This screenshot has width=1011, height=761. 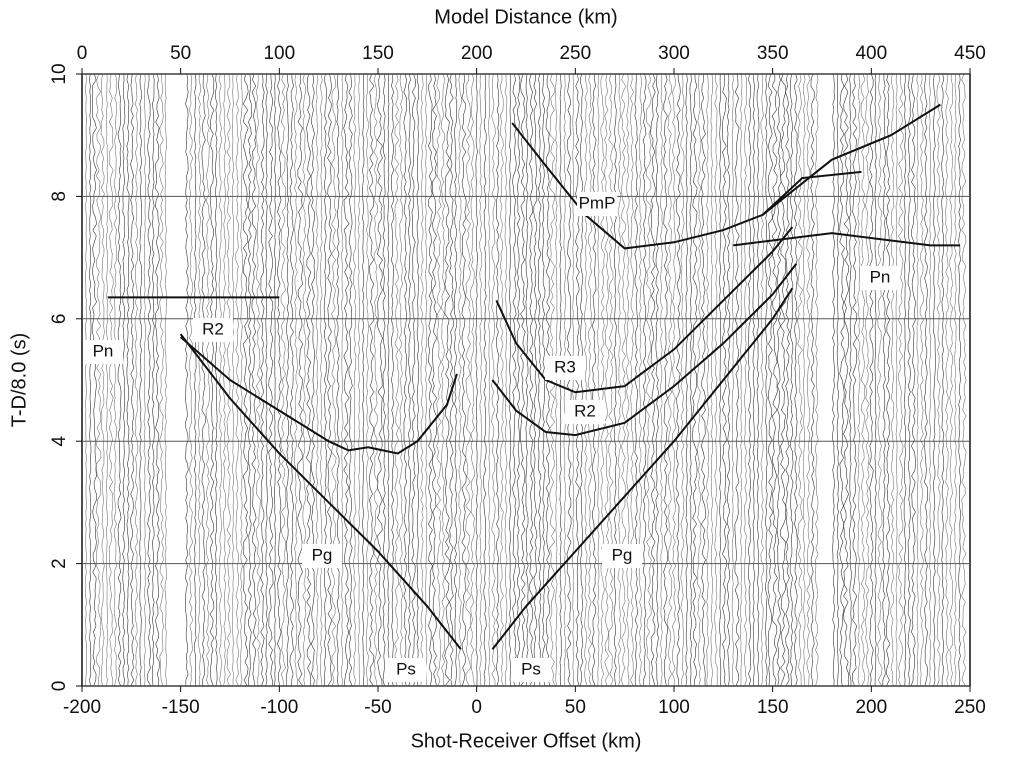 I want to click on annotation: R3, so click(x=565, y=366).